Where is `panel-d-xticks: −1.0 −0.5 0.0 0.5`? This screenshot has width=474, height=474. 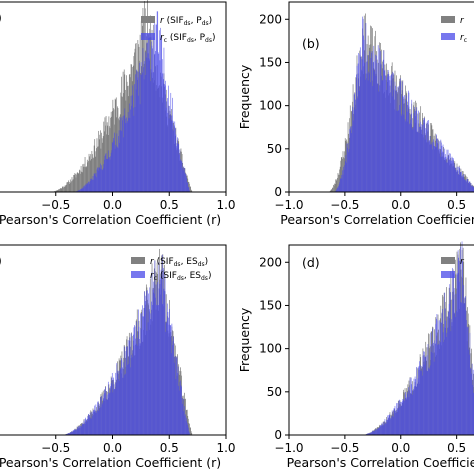 panel-d-xticks: −1.0 −0.5 0.0 0.5 is located at coordinates (370, 445).